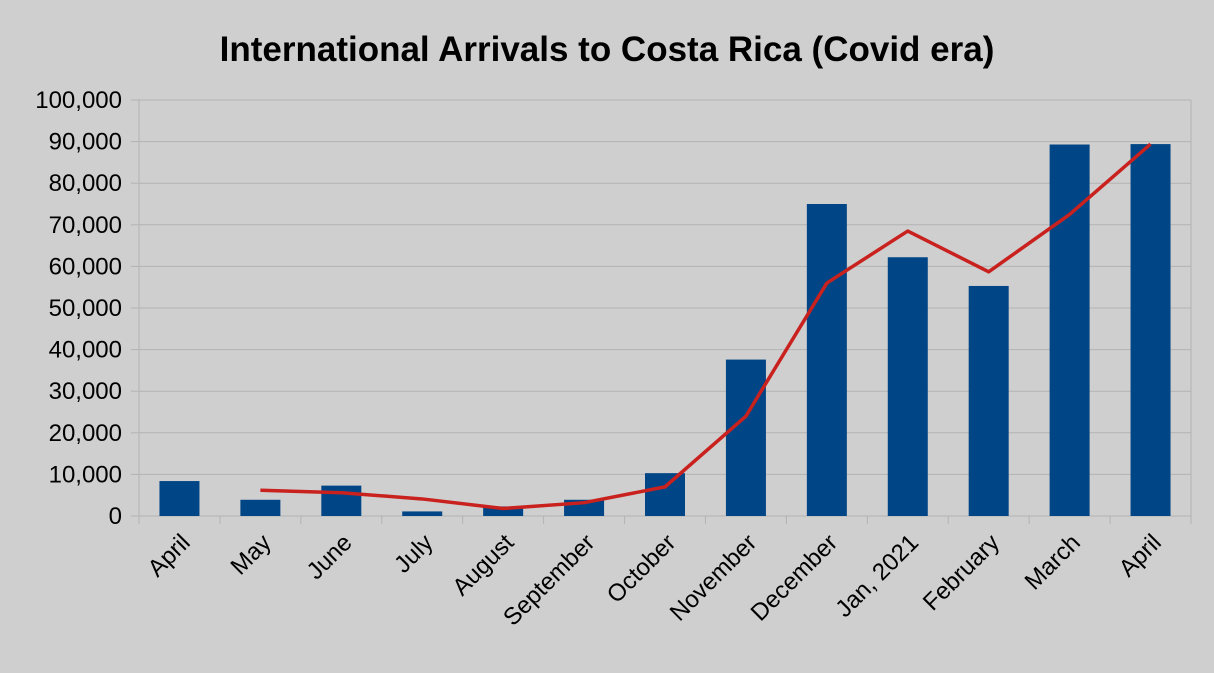 This screenshot has height=673, width=1214. Describe the element at coordinates (85, 142) in the screenshot. I see `y-tick-label: 90,000` at that location.